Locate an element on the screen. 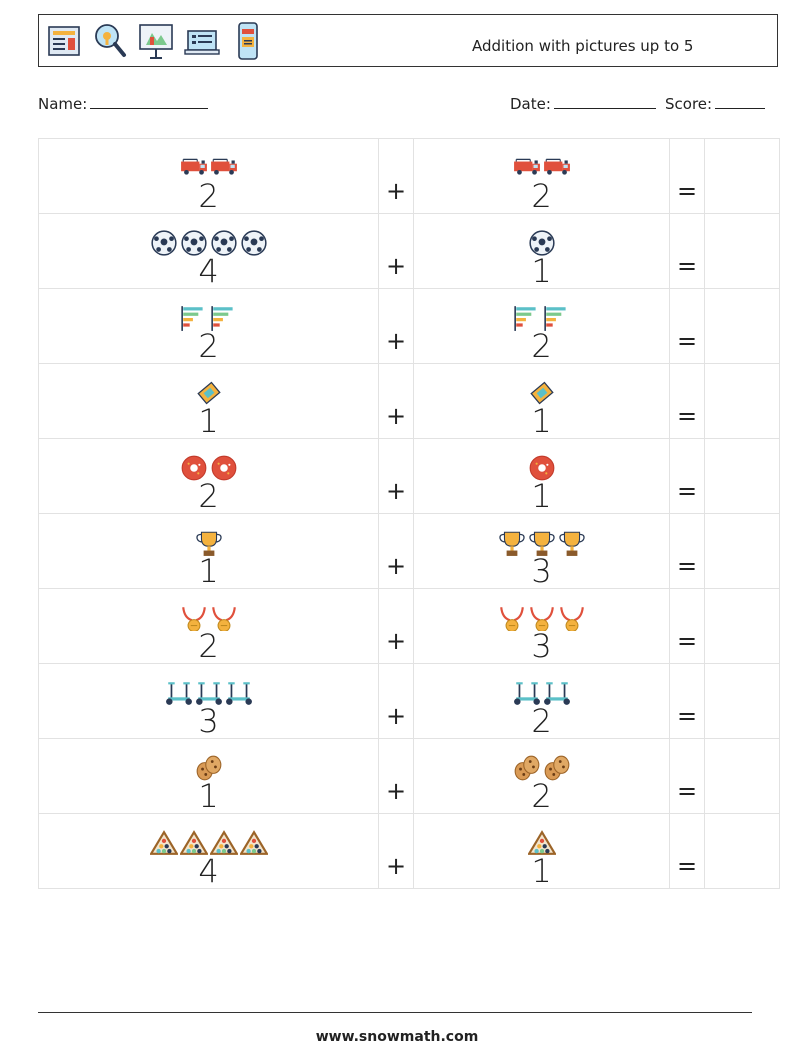 The height and width of the screenshot is (1053, 794). problem-row: 2 +3 = is located at coordinates (409, 626).